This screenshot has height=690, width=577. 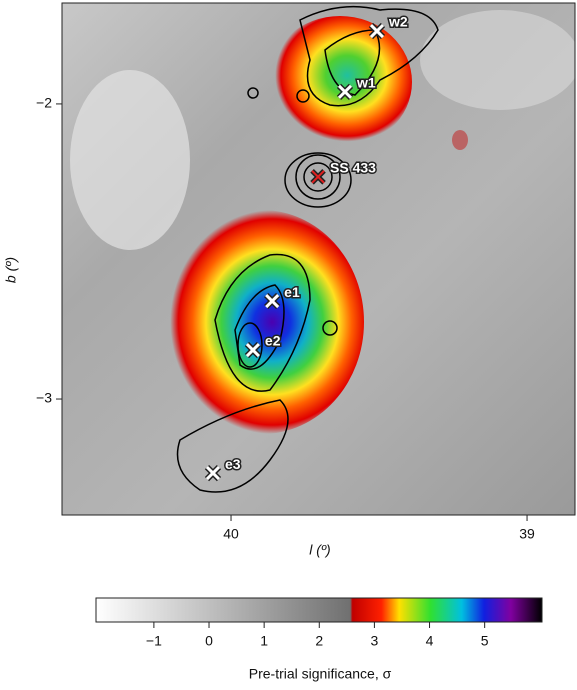 I want to click on colorbar-tick-label: 5, so click(x=485, y=641).